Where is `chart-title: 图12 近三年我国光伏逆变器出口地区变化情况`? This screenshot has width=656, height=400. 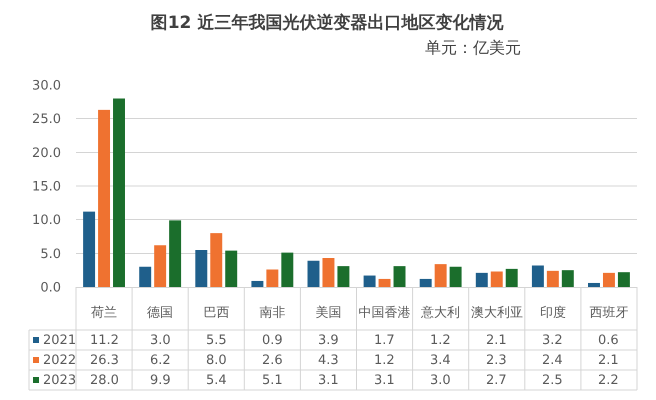
chart-title: 图12 近三年我国光伏逆变器出口地区变化情况 is located at coordinates (327, 22).